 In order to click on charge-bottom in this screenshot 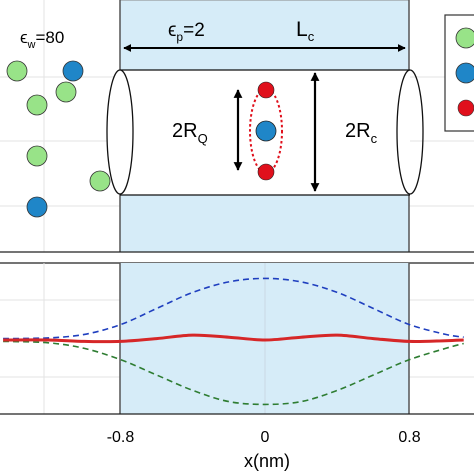, I will do `click(266, 172)`.